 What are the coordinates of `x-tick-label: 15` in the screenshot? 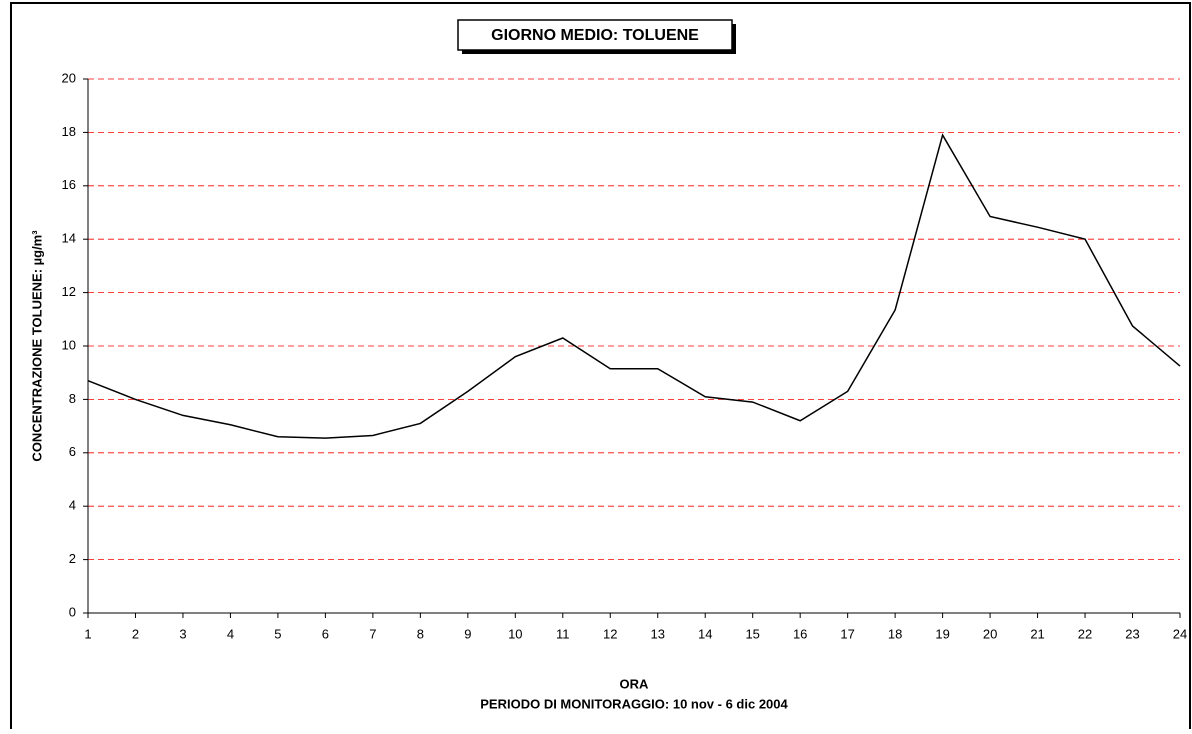 It's located at (752, 633).